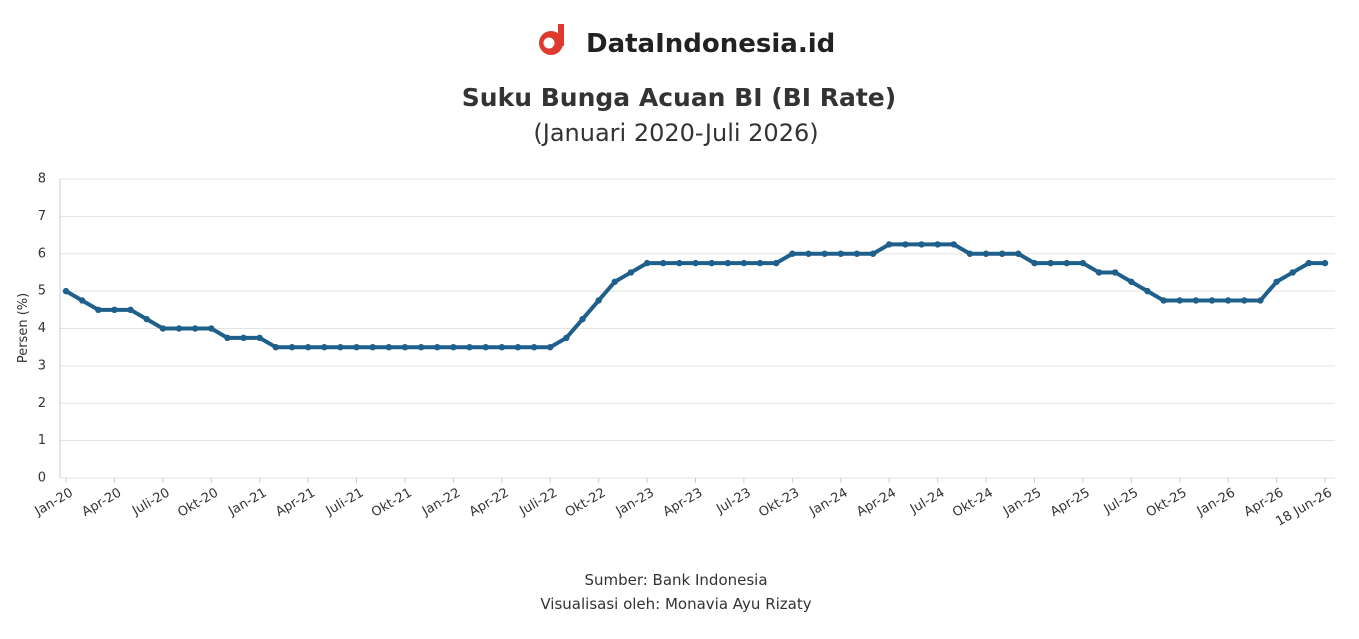 The height and width of the screenshot is (639, 1359). What do you see at coordinates (561, 35) in the screenshot?
I see `logo-stem` at bounding box center [561, 35].